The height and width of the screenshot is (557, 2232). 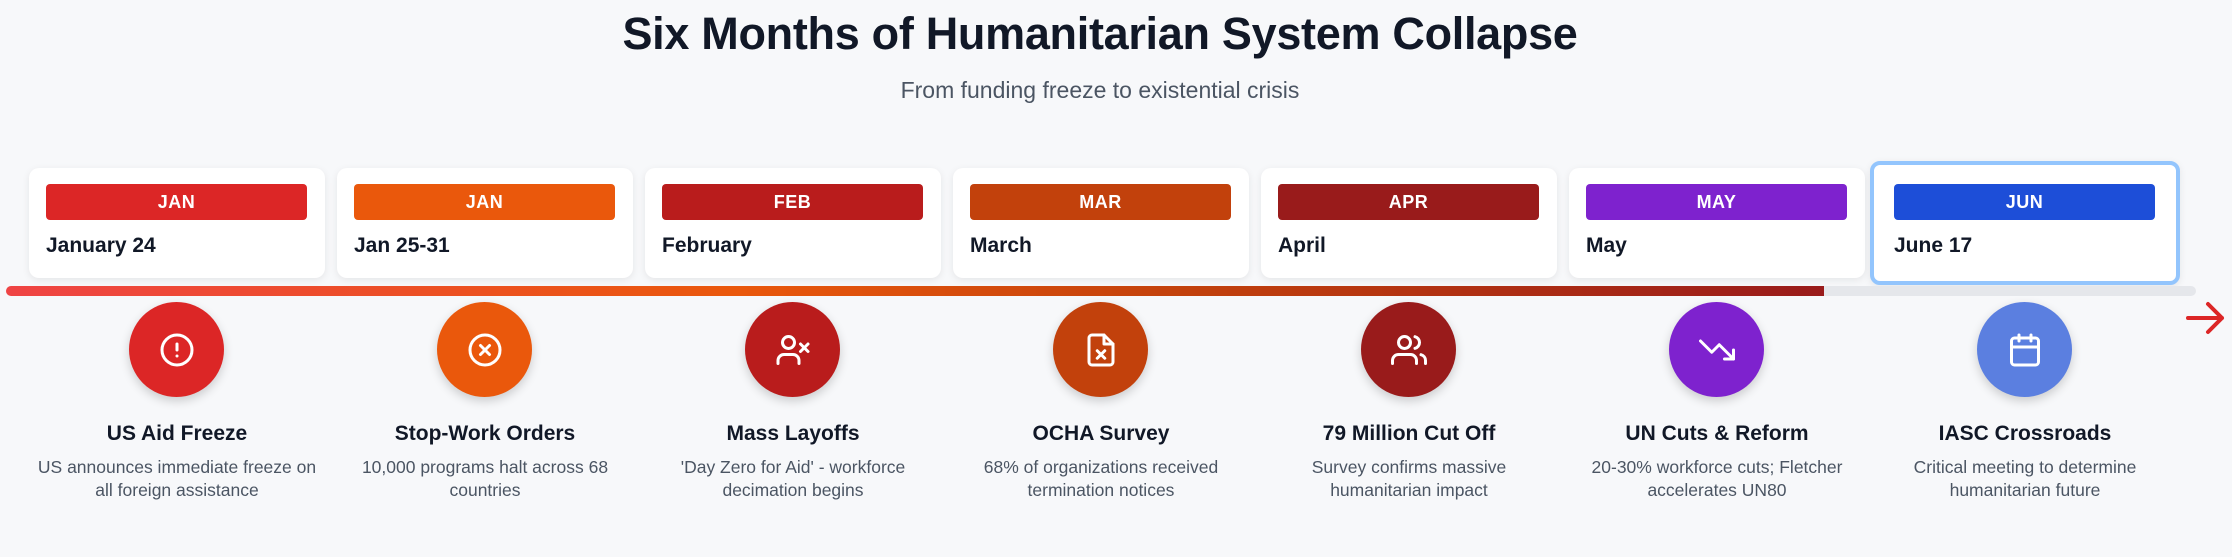 I want to click on timeline-card-jan-24: JAN January 24, so click(x=177, y=223).